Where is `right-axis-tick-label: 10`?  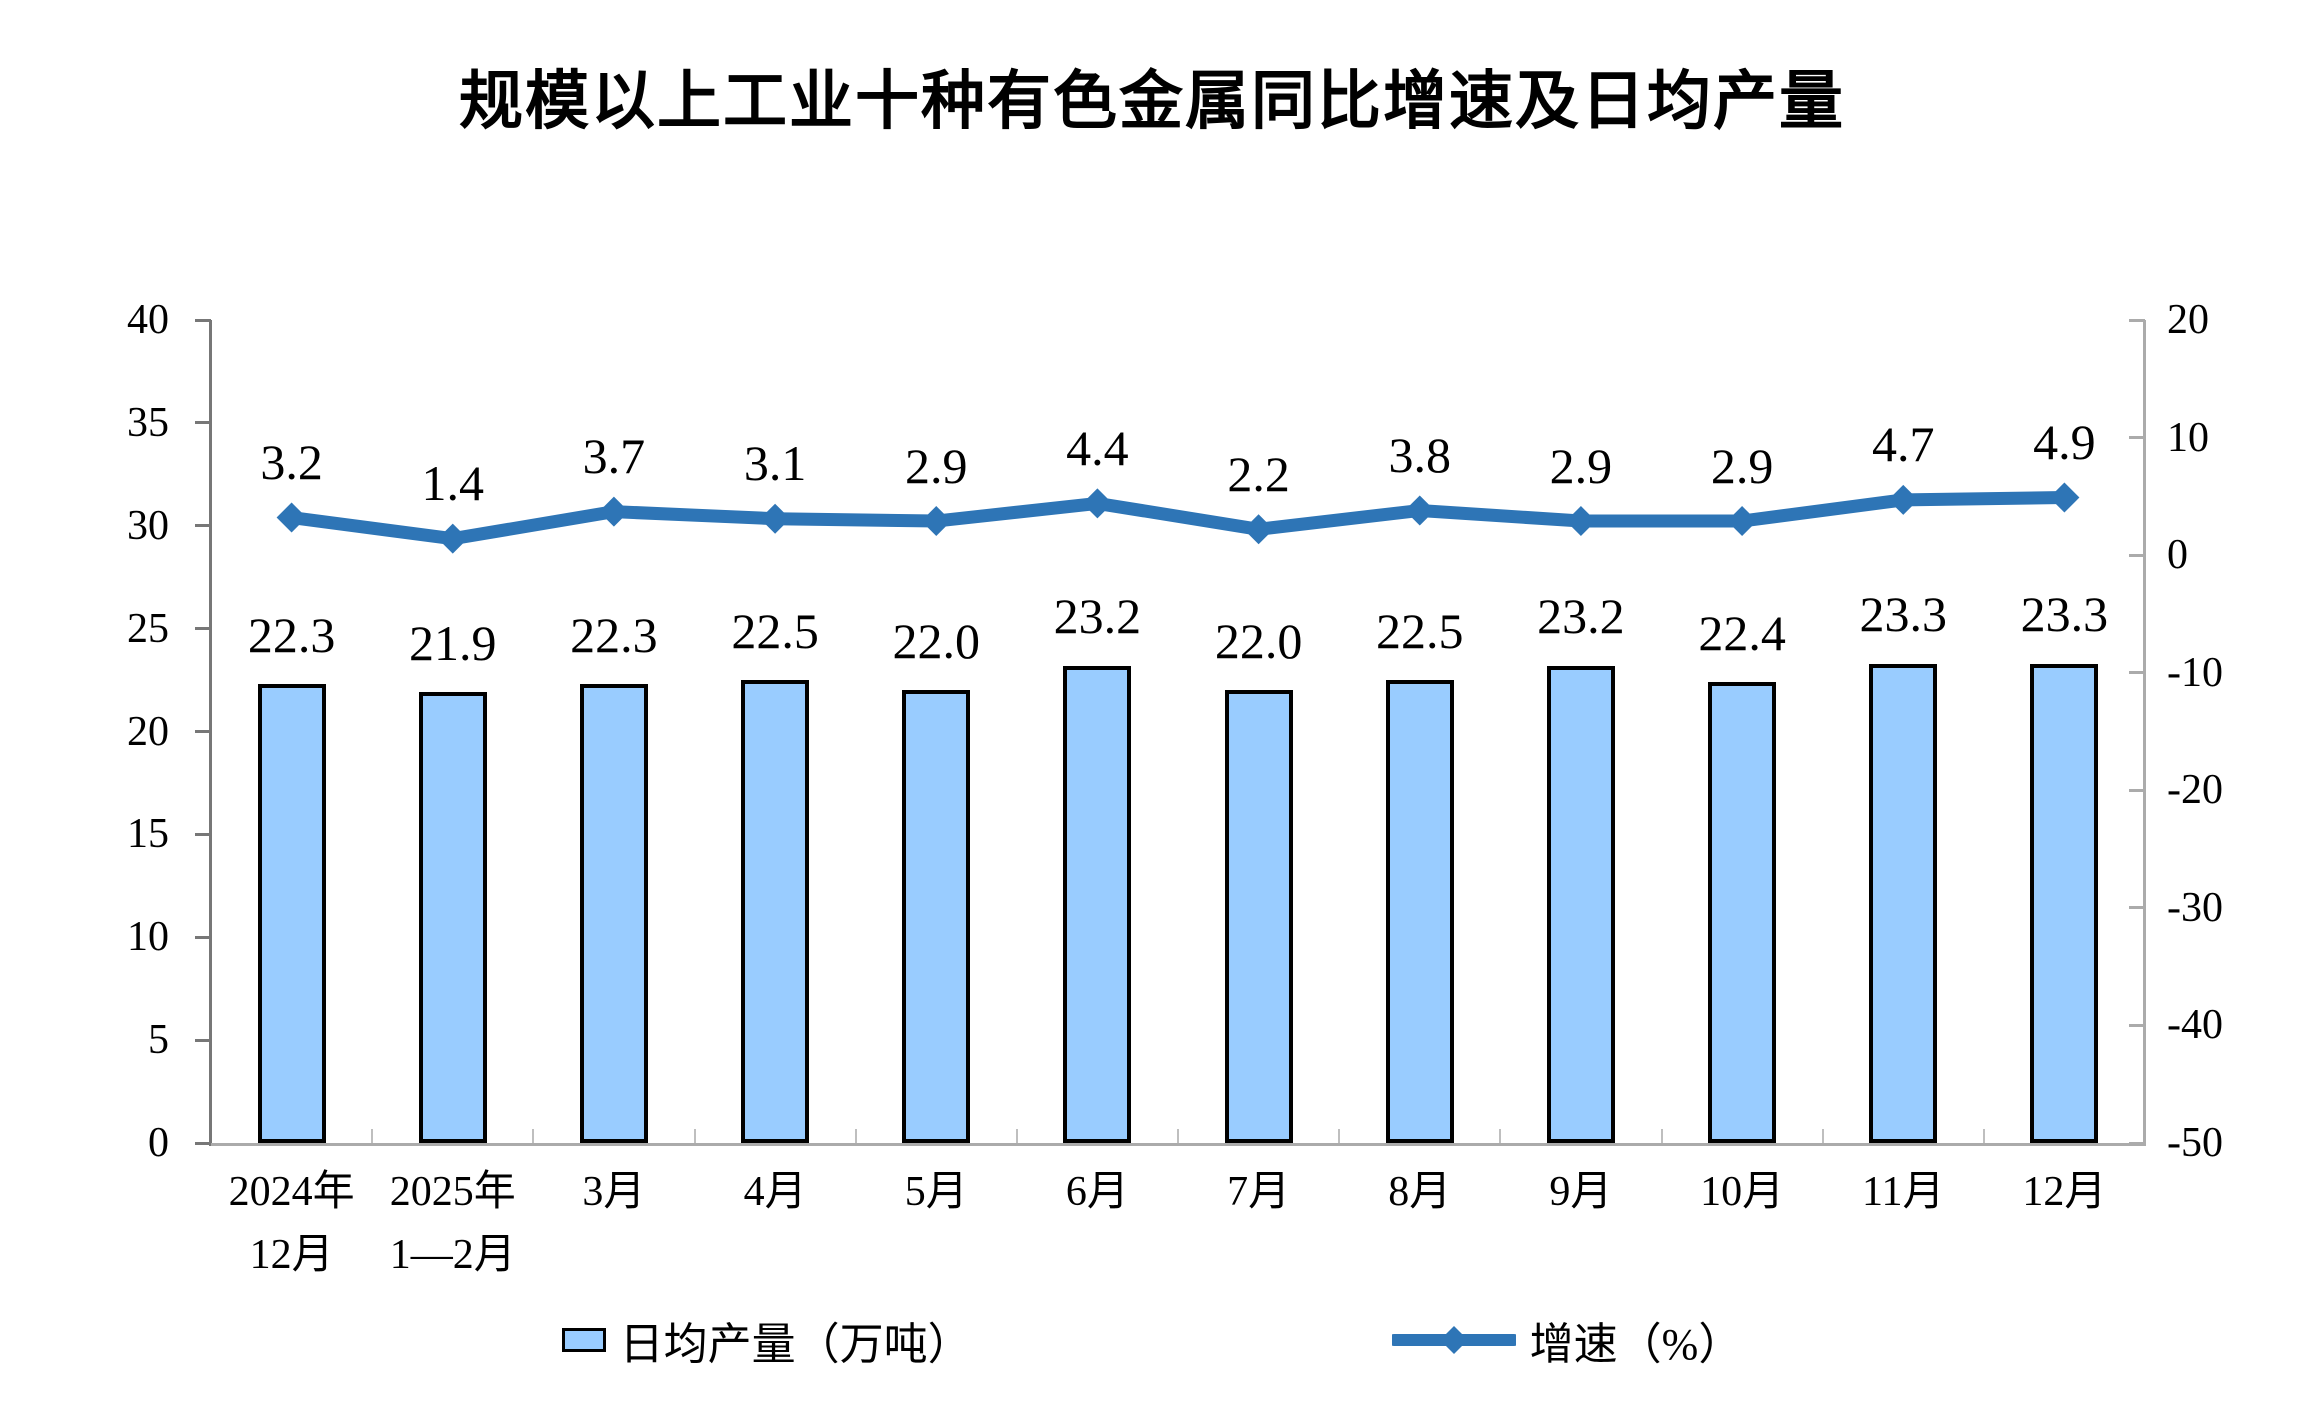
right-axis-tick-label: 10 is located at coordinates (2188, 437).